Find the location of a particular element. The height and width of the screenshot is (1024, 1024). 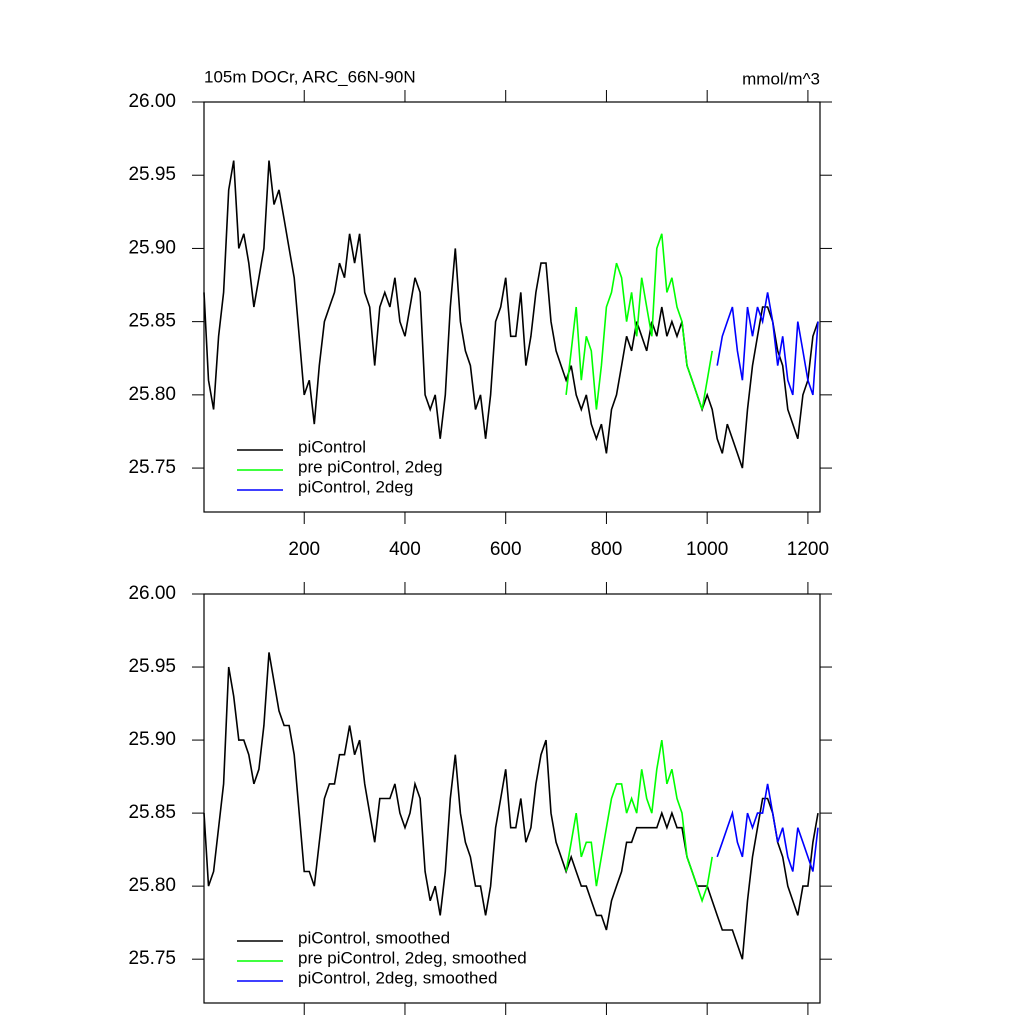

x-tick-label: 800 is located at coordinates (607, 549).